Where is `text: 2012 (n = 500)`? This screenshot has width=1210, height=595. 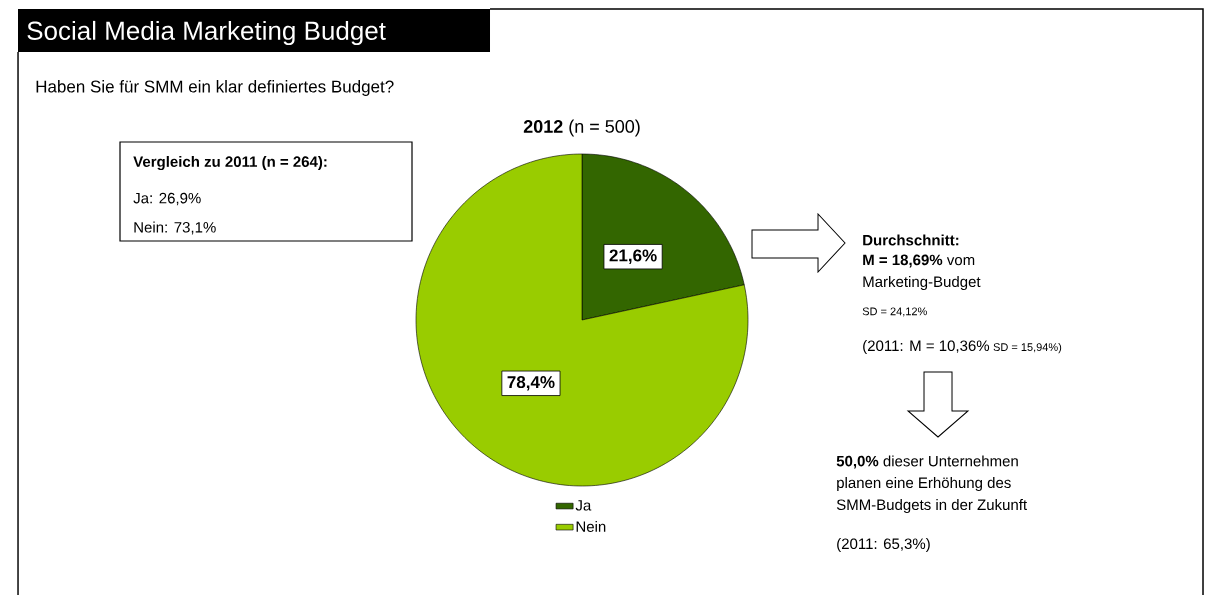
text: 2012 (n = 500) is located at coordinates (581, 128).